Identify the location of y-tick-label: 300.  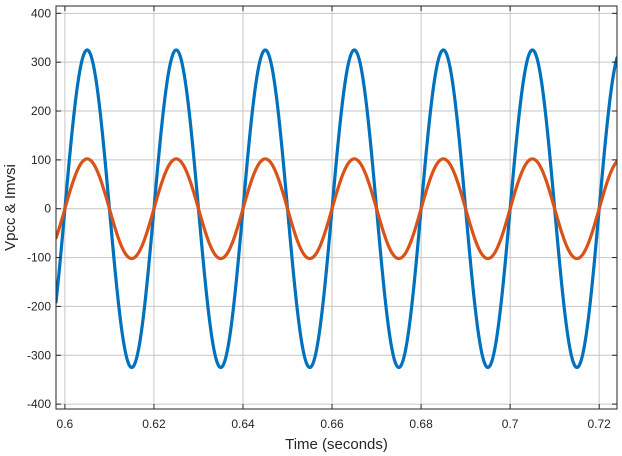
(41, 62).